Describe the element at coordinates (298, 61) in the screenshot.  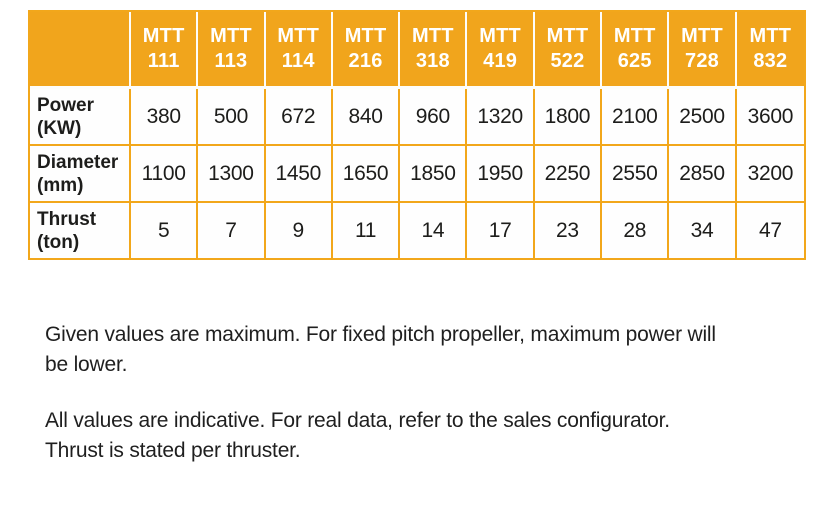
I see `model-line: 114` at that location.